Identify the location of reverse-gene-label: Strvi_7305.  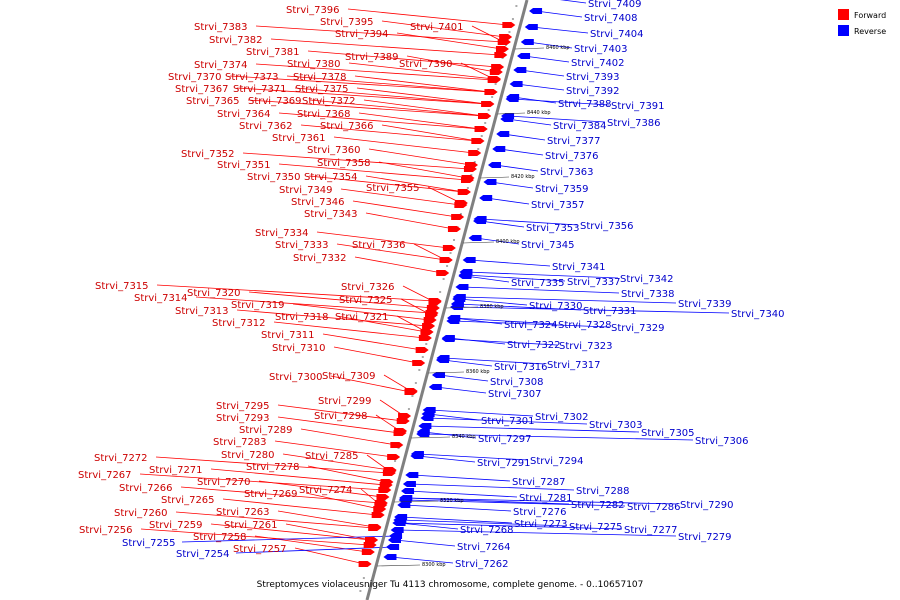
(668, 433).